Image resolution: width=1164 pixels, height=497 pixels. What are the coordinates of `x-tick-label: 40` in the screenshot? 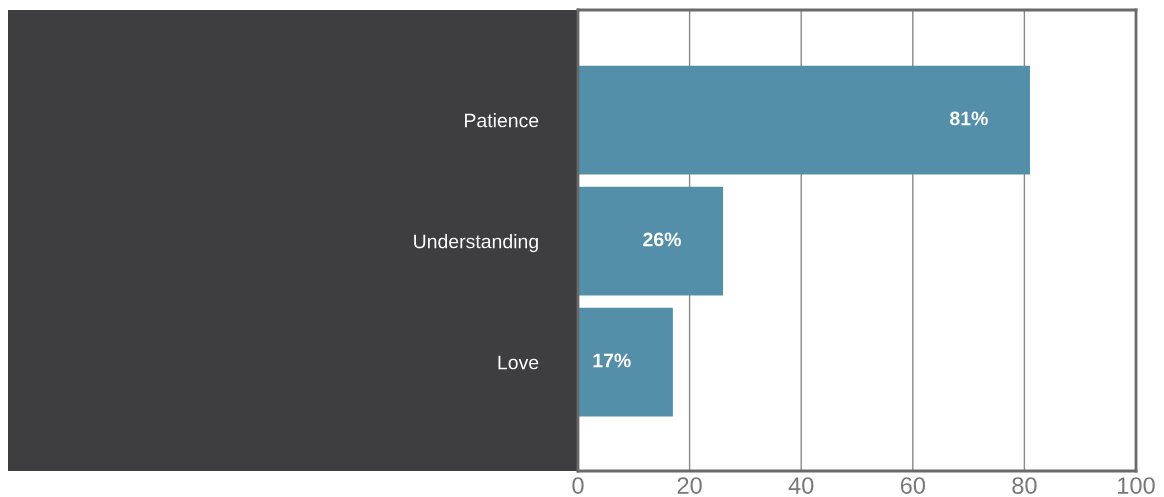 It's located at (801, 485).